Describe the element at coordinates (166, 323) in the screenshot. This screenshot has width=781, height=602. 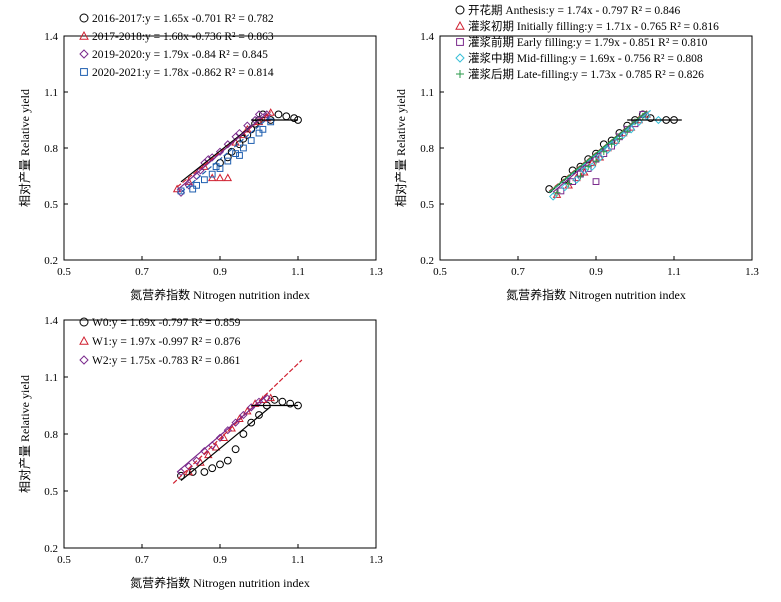
I see `legend-entry: W0:y = 1.69x -0.797 R² = 0.859` at that location.